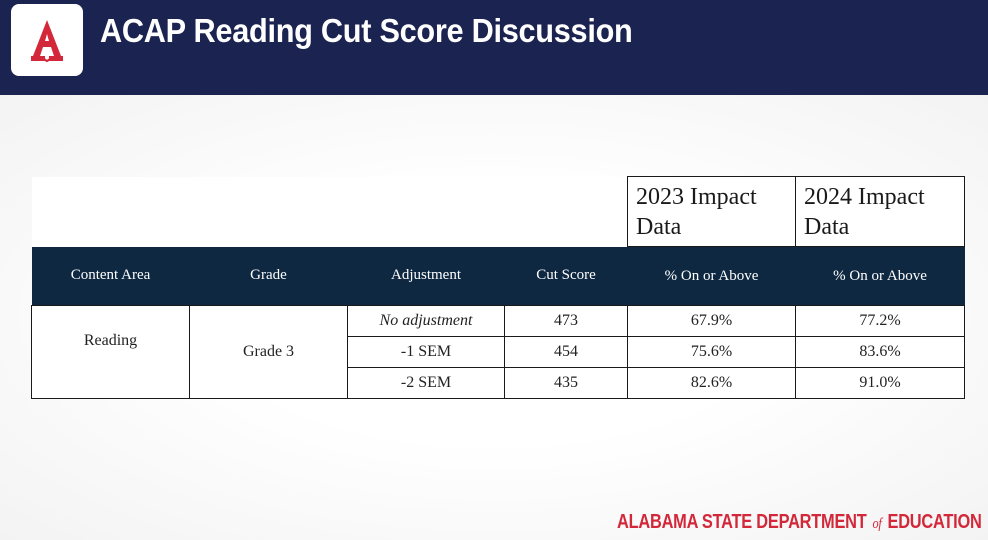  I want to click on adjustment-cell: -1 SEM, so click(426, 352).